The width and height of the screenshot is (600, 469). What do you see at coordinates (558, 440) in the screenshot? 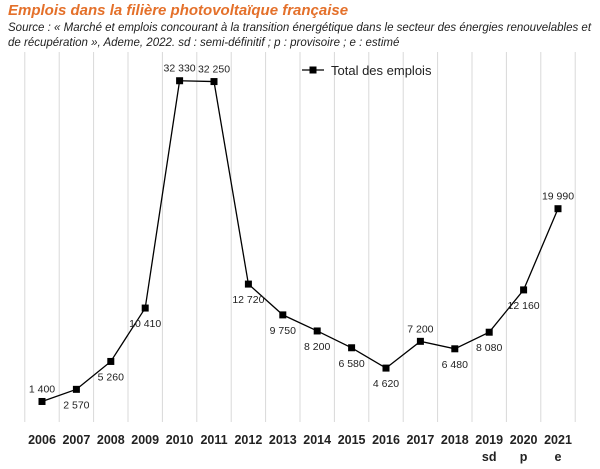
I see `x-tick-label: 2021` at bounding box center [558, 440].